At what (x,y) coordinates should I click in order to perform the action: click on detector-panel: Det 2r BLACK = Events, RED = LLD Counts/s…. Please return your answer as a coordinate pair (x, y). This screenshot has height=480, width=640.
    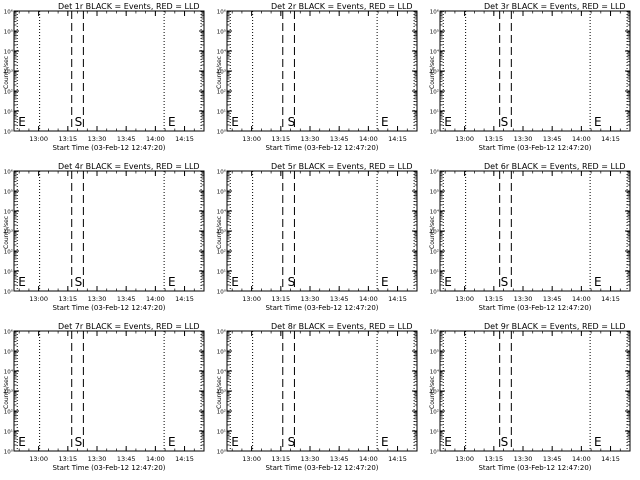
    Looking at the image, I should click on (317, 77).